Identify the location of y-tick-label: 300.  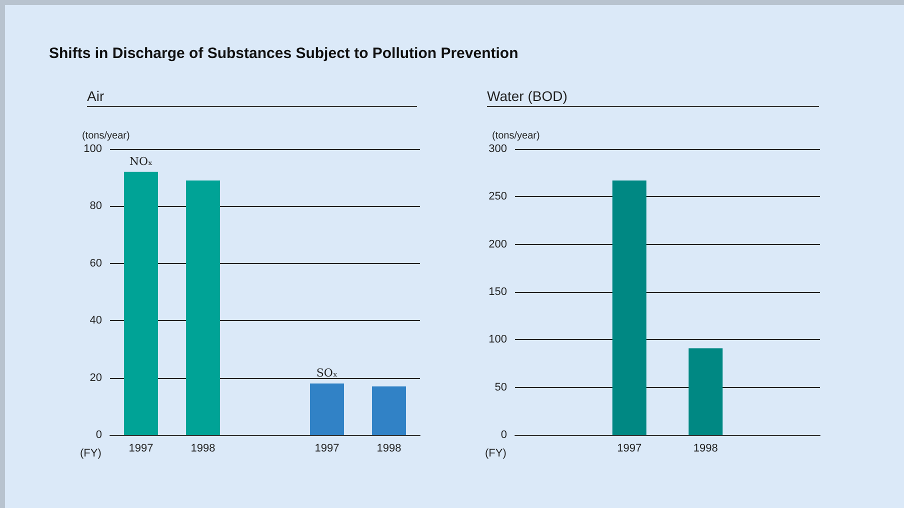
(497, 149).